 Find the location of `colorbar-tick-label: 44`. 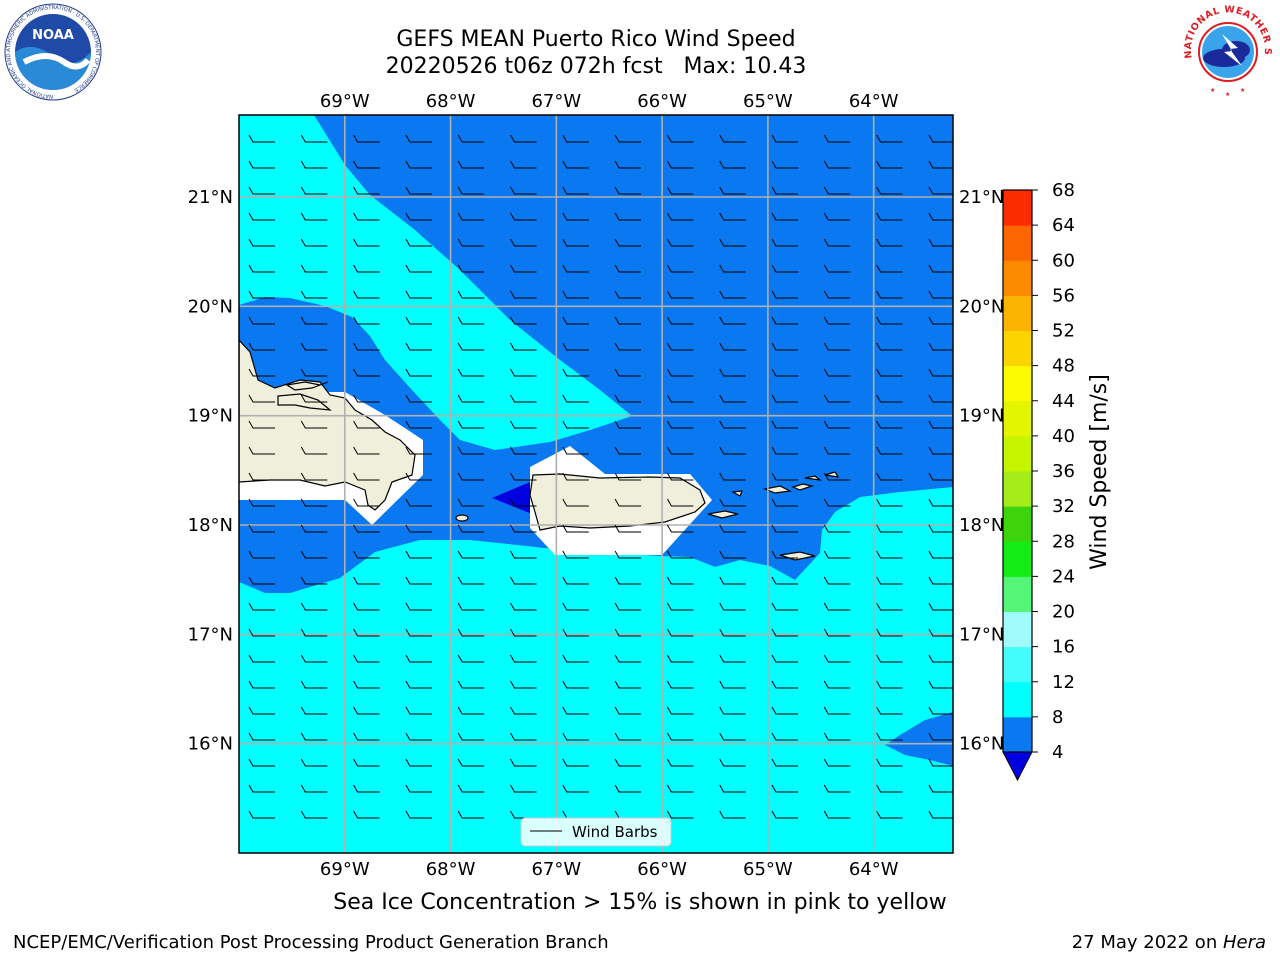

colorbar-tick-label: 44 is located at coordinates (1063, 401).